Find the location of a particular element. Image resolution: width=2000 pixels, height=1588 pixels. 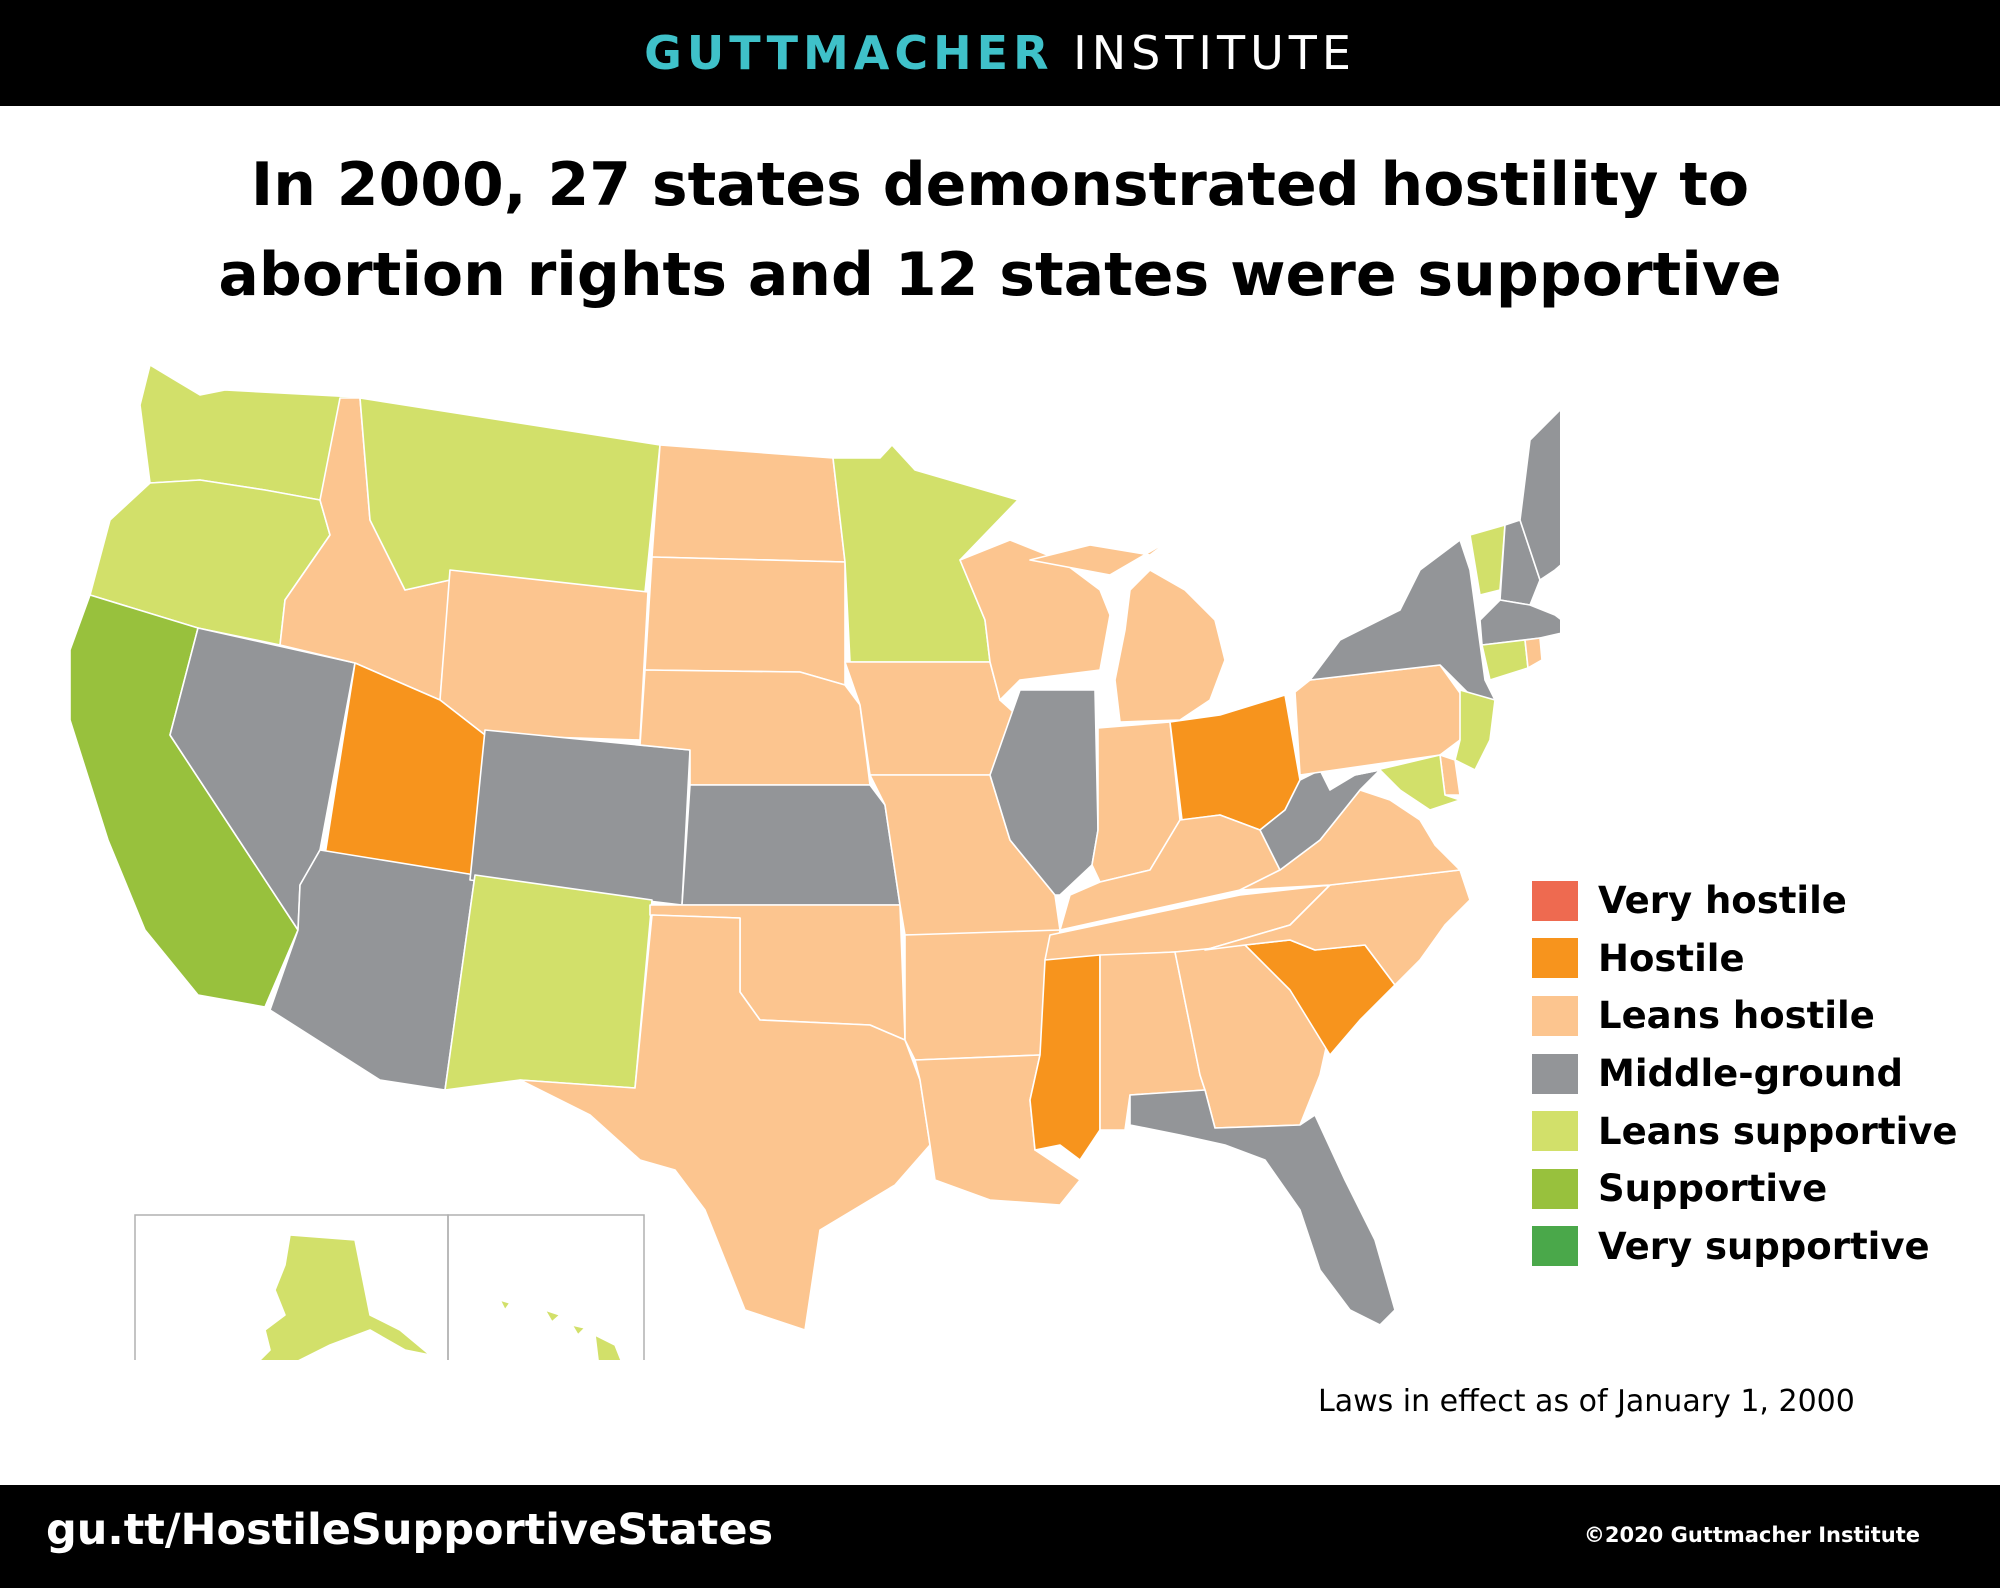

state-NH is located at coordinates (1520, 562).